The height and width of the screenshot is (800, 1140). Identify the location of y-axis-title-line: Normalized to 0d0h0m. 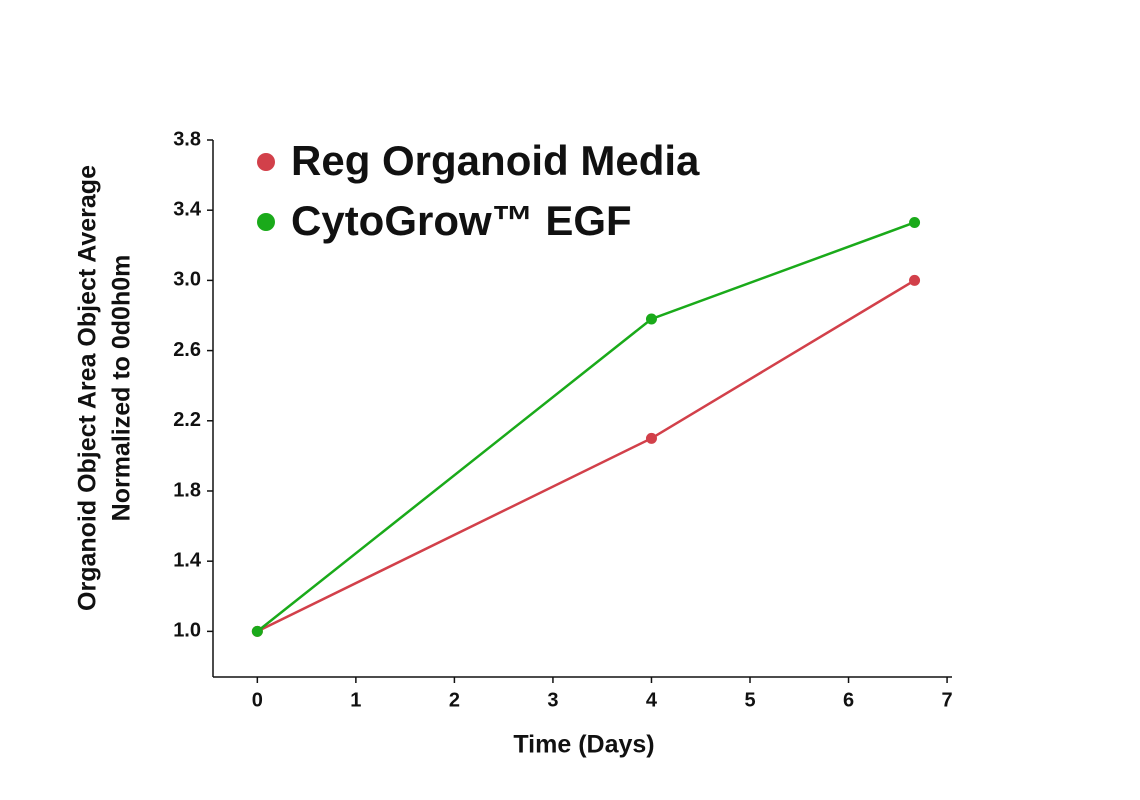
(122, 388).